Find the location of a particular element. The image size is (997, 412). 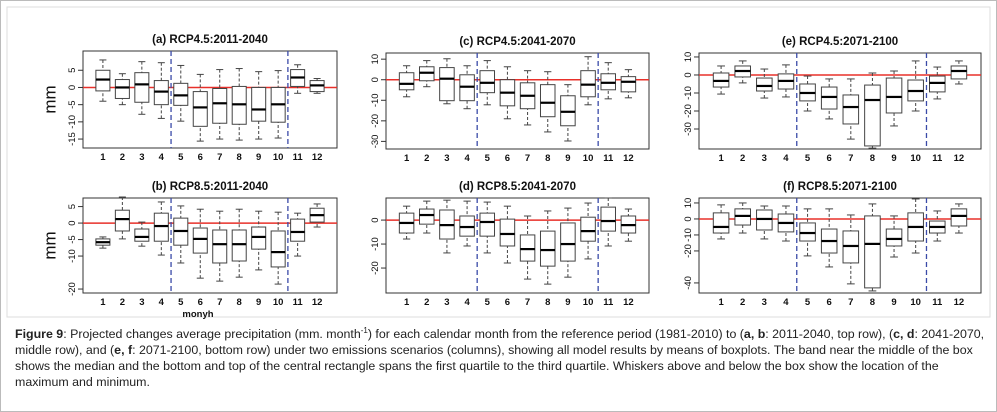

panel-title: (f) RCP8.5:2071-2100 is located at coordinates (840, 187).